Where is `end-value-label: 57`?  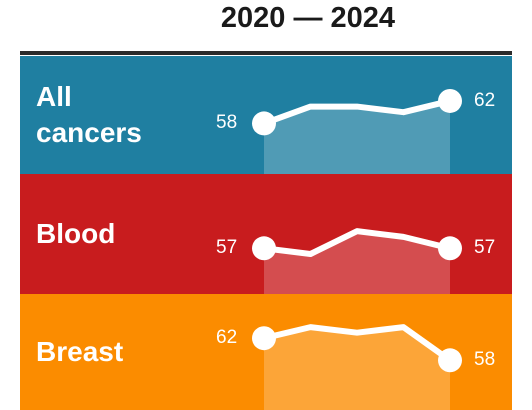
end-value-label: 57 is located at coordinates (485, 247).